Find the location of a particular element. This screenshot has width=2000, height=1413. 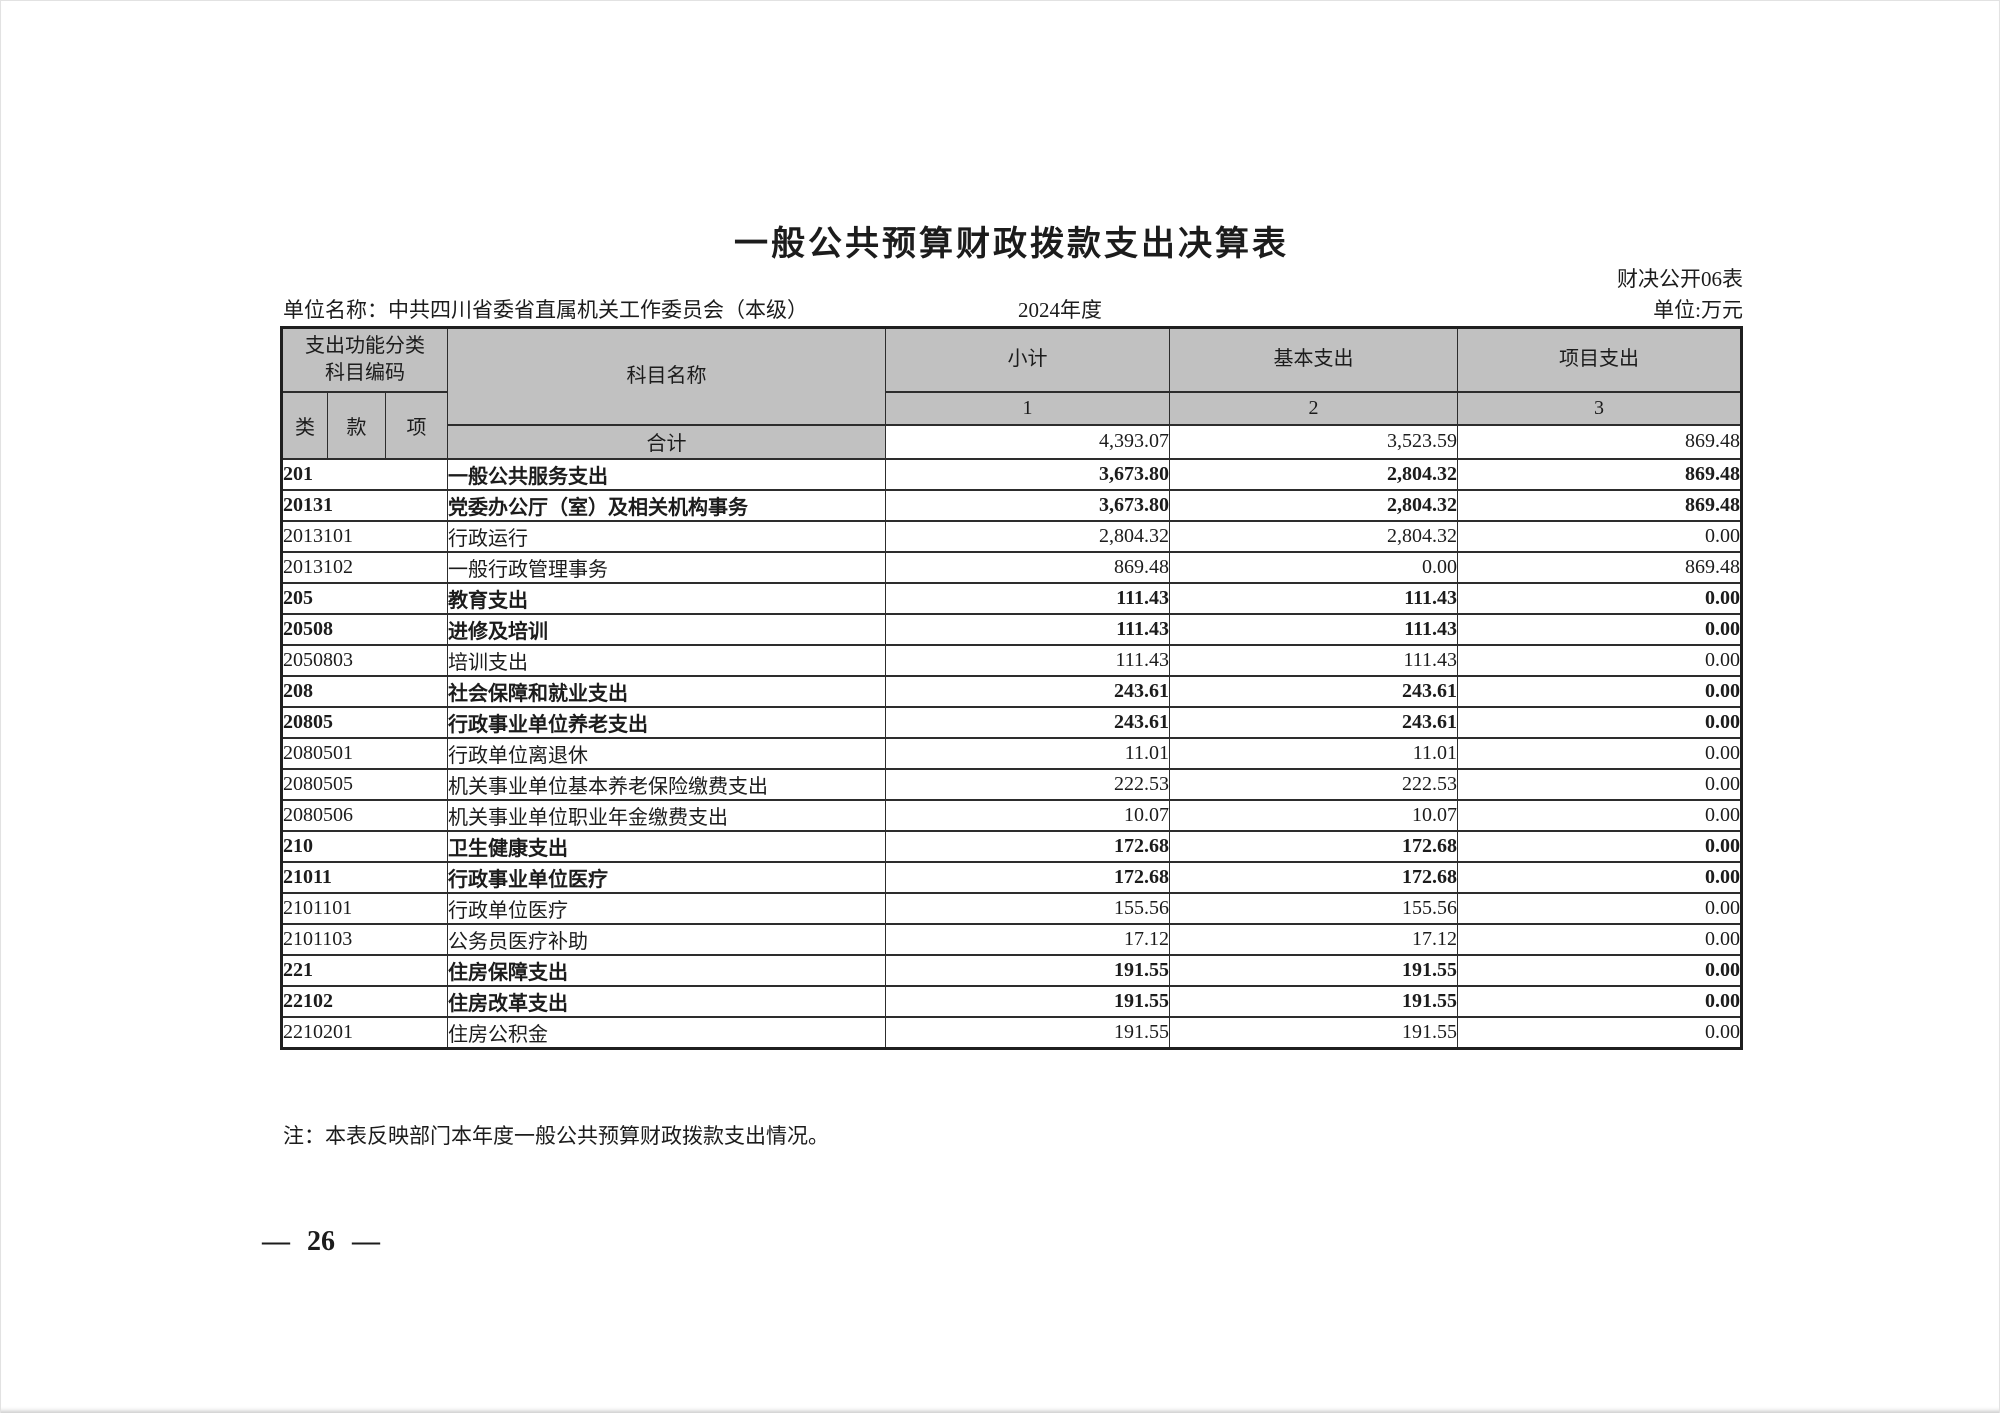

table-row: 210 卫生健康支出 172.68 172.68 0.00 is located at coordinates (1011, 846).